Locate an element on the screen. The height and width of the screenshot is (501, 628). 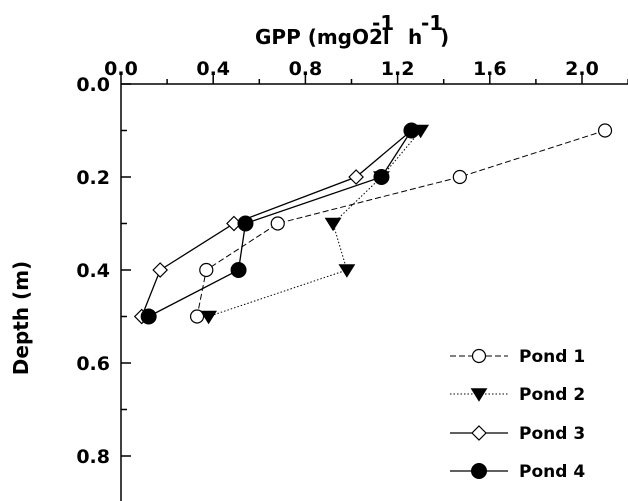
x-axis-title-sup1: -1 is located at coordinates (383, 23).